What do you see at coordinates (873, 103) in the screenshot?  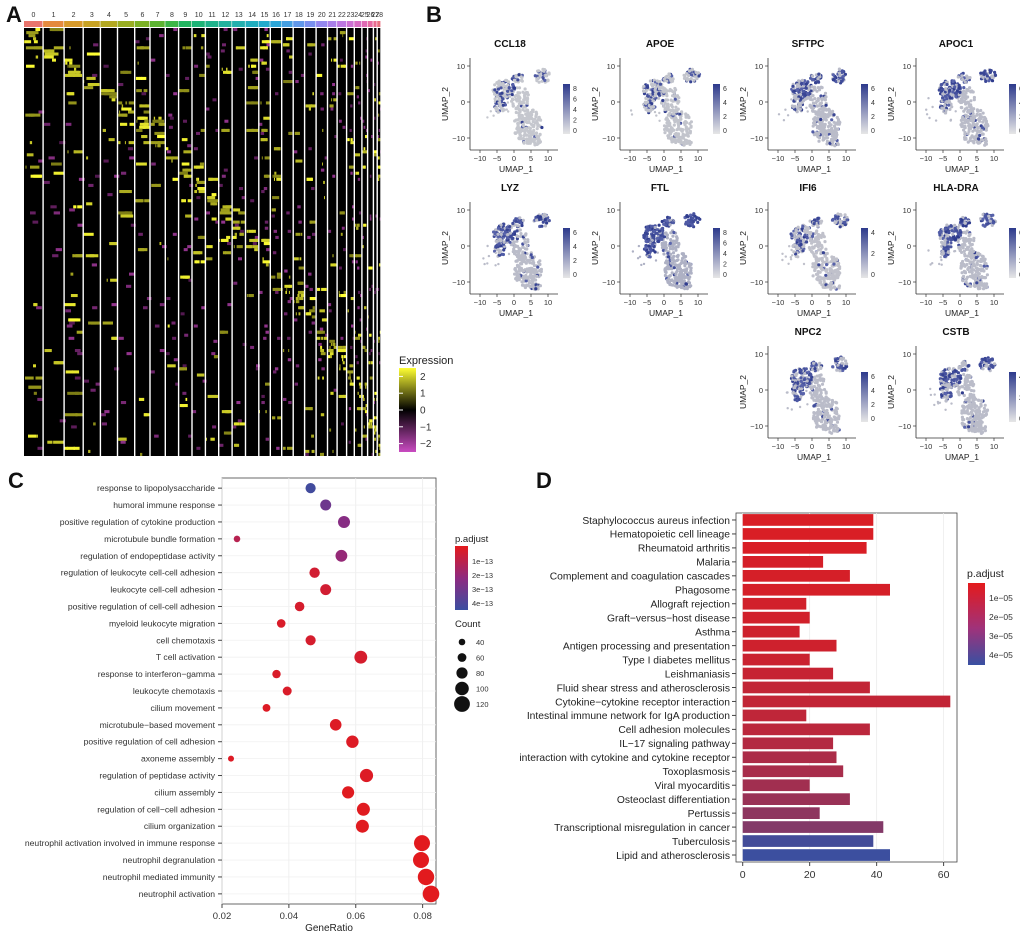 I see `umap-colorbar-label: 4` at bounding box center [873, 103].